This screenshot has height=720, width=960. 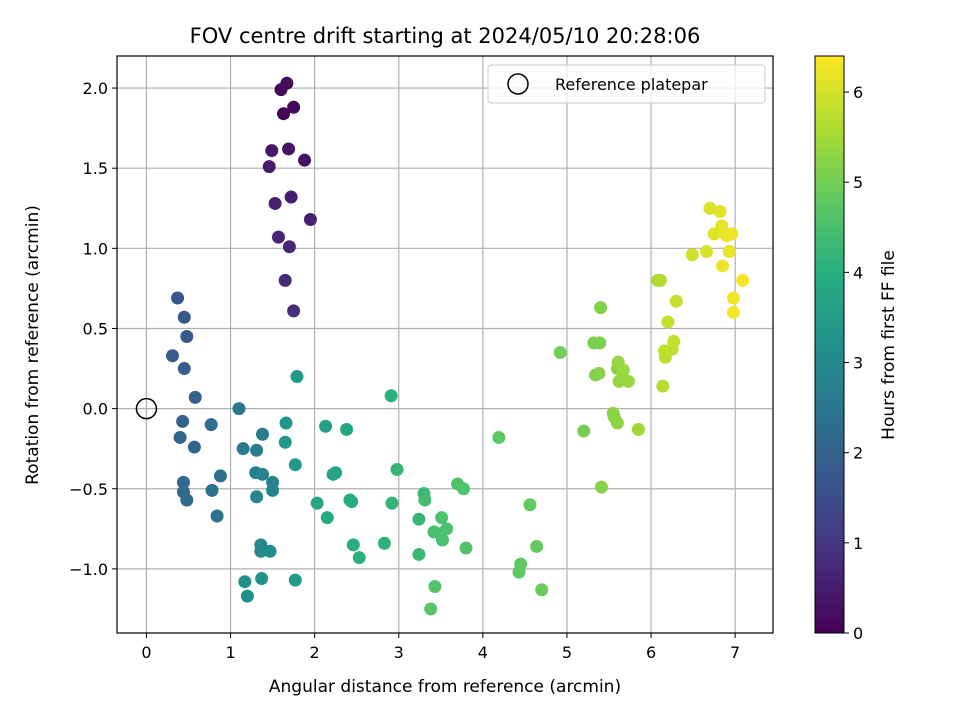 I want to click on reference-point-marker, so click(x=146, y=408).